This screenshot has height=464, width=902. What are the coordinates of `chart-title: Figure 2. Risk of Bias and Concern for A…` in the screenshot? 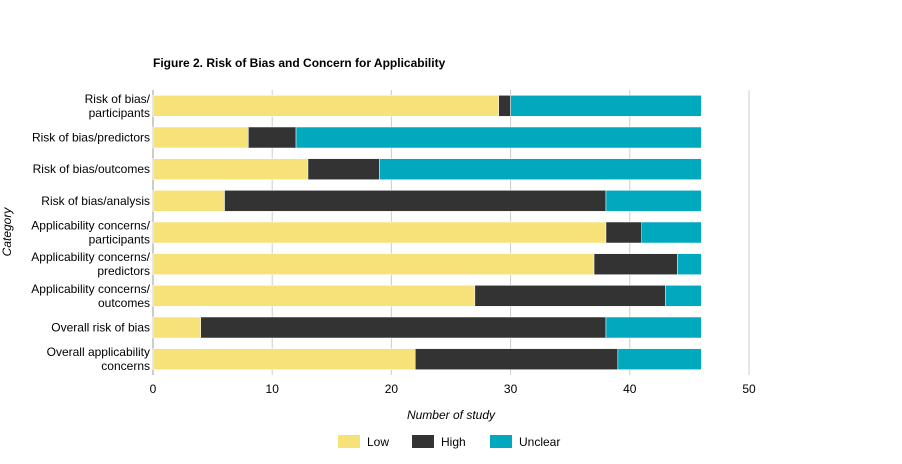 It's located at (299, 63).